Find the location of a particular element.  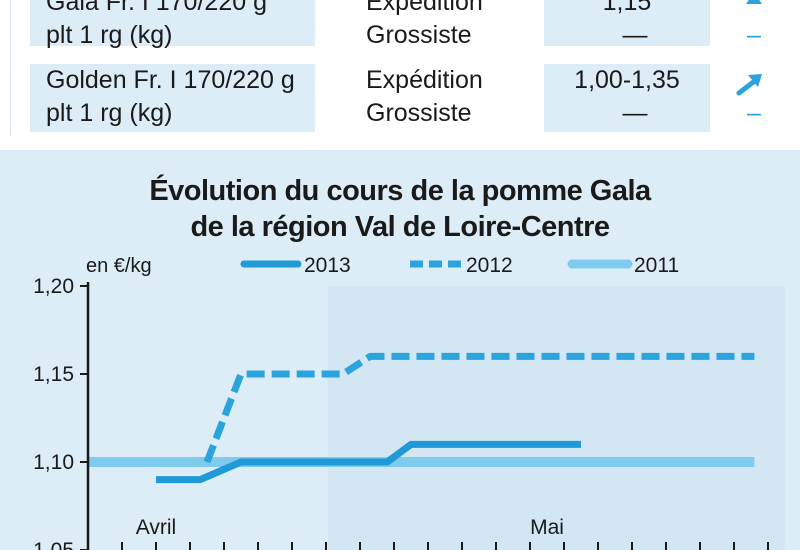

legend: 2013 2012 2011 is located at coordinates (459, 265).